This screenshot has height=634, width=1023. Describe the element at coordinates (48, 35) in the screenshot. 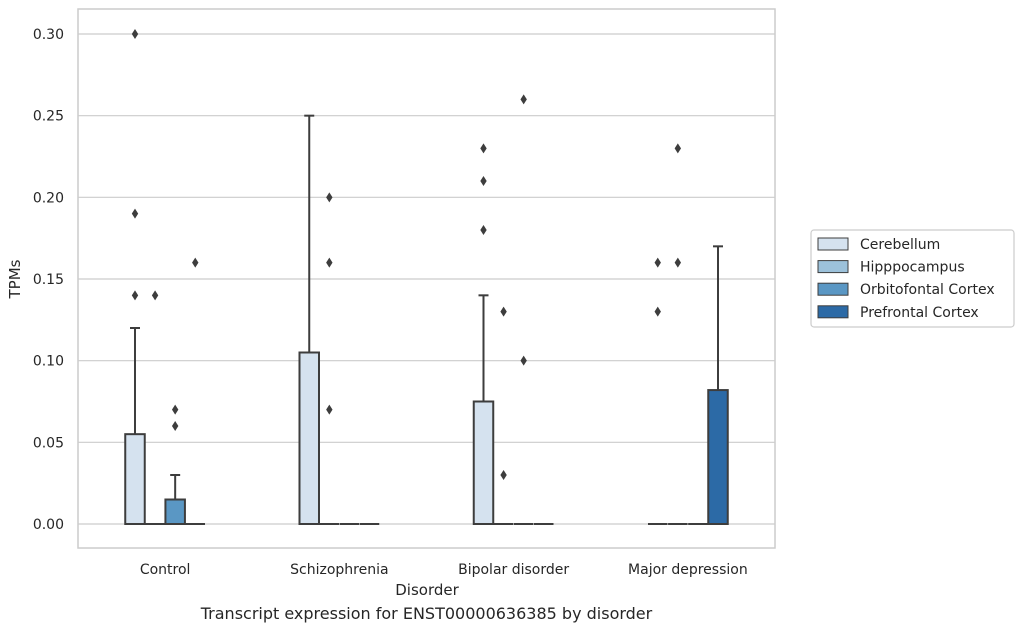

I see `y-tick-label: 0.30` at that location.